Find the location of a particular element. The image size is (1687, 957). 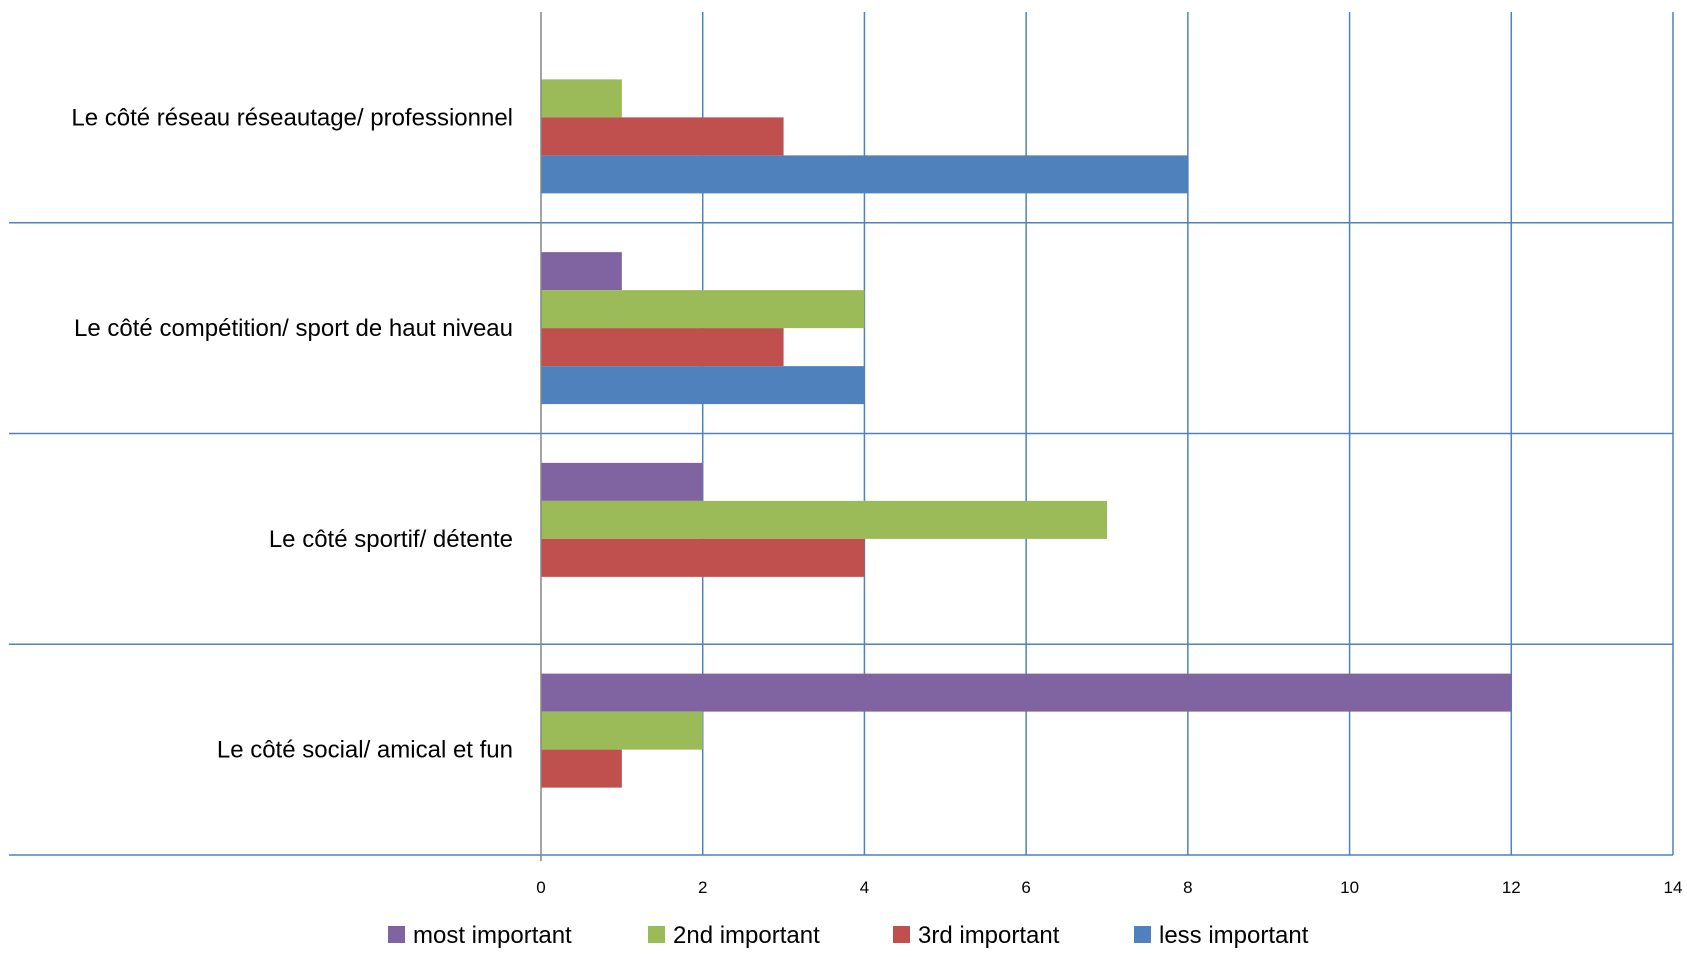

legend-label: most important is located at coordinates (492, 935).